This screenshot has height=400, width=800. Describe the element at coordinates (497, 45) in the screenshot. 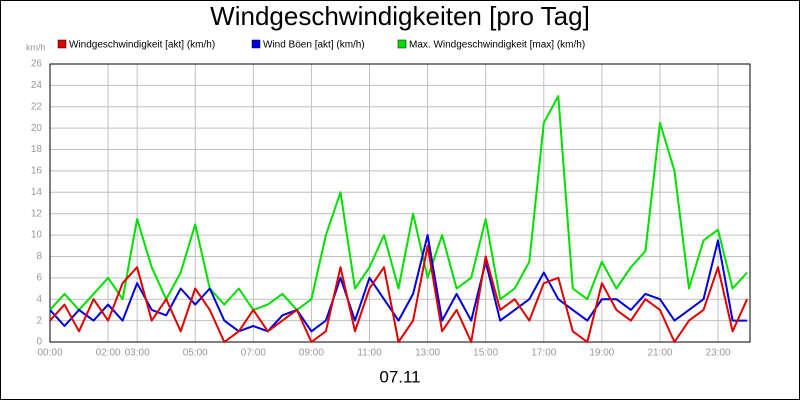

I see `legend-label: Max. Windgeschwindigkeit [max] (km/h)` at that location.